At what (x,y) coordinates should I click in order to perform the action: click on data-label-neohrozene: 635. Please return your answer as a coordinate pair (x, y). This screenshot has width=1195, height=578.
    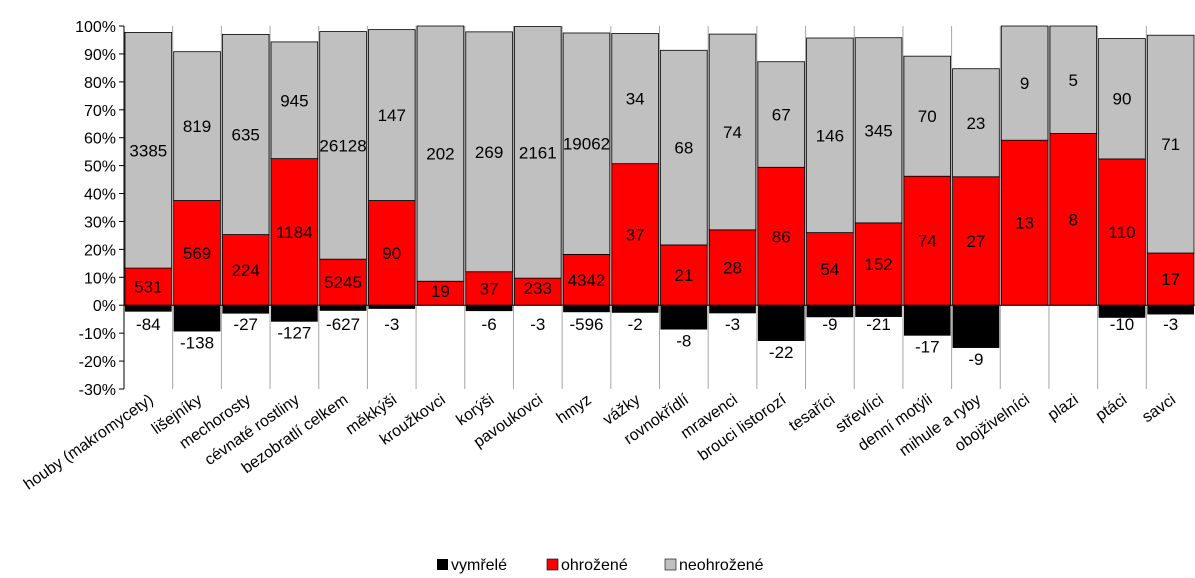
    Looking at the image, I should click on (246, 134).